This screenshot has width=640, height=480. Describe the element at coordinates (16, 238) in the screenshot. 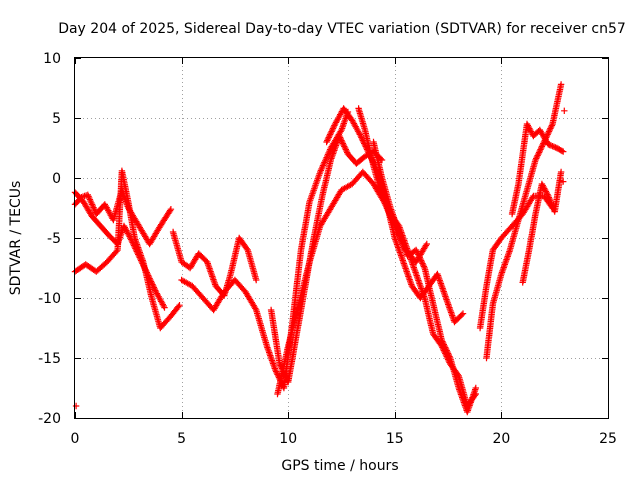

I see `y-axis-label: SDTVAR / TECUs` at that location.